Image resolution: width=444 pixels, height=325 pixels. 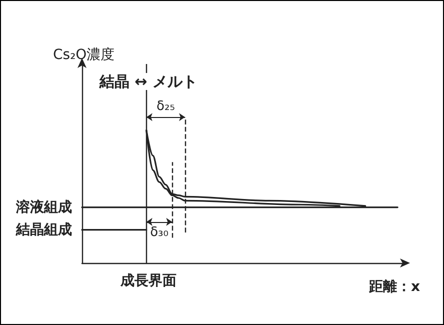 What do you see at coordinates (394, 287) in the screenshot?
I see `x-axis-title: 距離：x` at bounding box center [394, 287].